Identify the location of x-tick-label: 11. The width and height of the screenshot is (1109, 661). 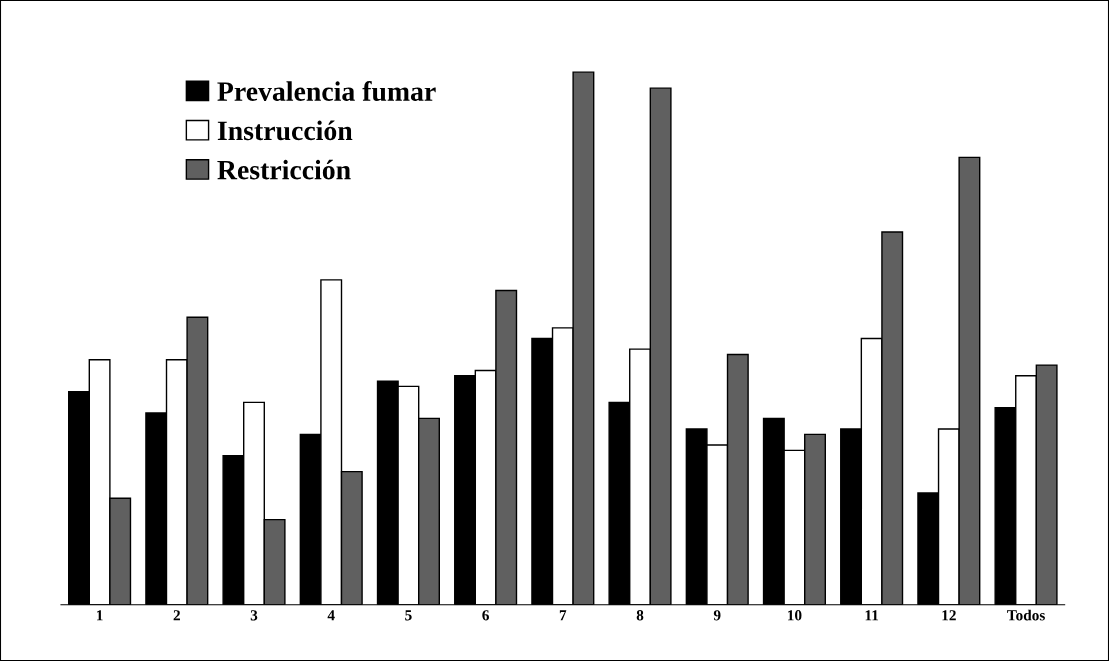
(872, 615).